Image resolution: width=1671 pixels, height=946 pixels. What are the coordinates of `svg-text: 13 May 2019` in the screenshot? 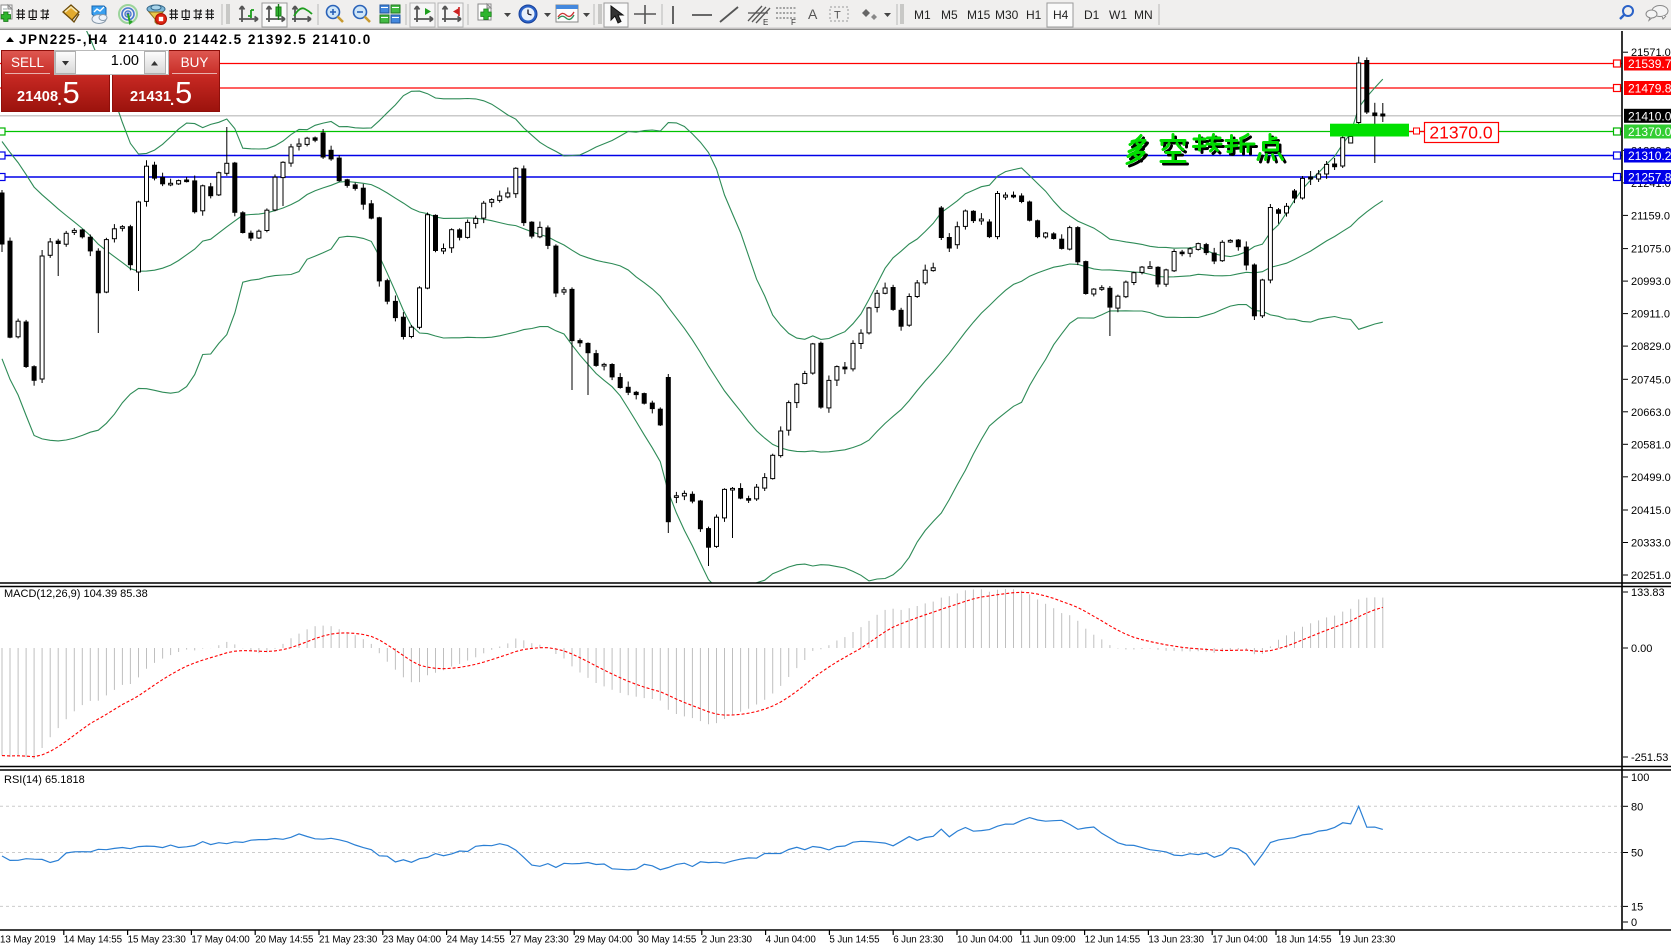 It's located at (28, 940).